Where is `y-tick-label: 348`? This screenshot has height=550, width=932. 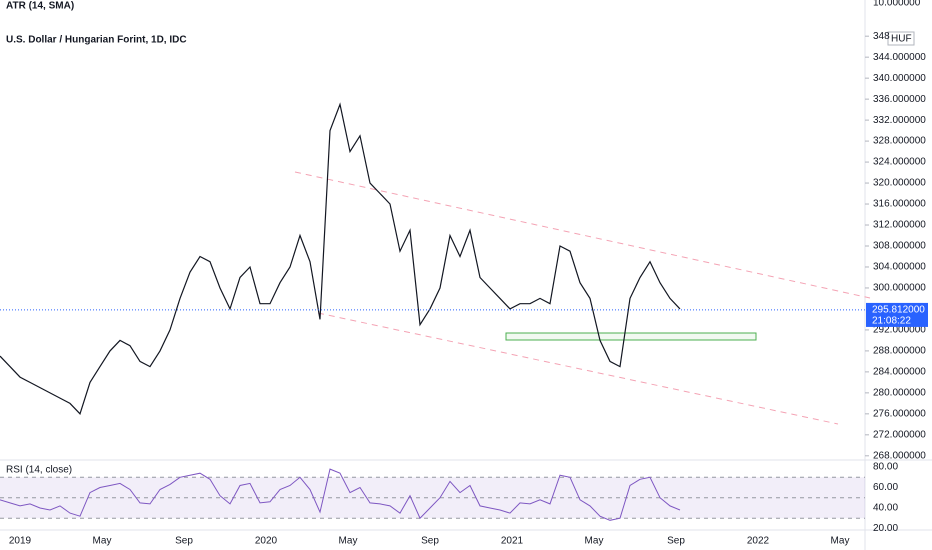
y-tick-label: 348 is located at coordinates (881, 36).